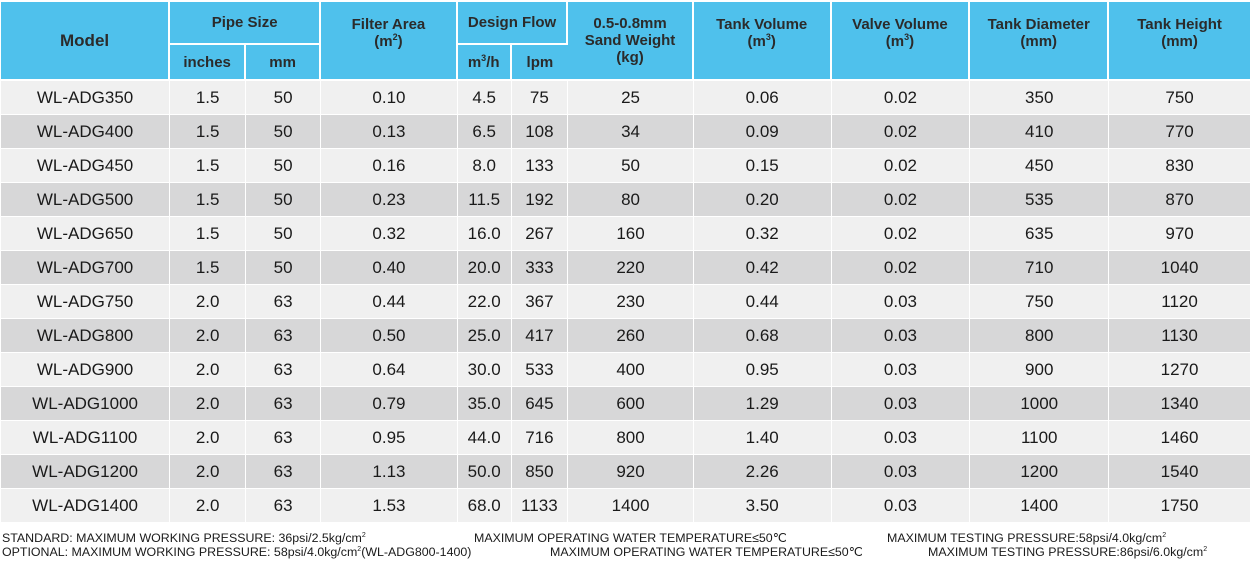 This screenshot has height=577, width=1251. Describe the element at coordinates (631, 506) in the screenshot. I see `cell-sand-weight: 1400` at that location.